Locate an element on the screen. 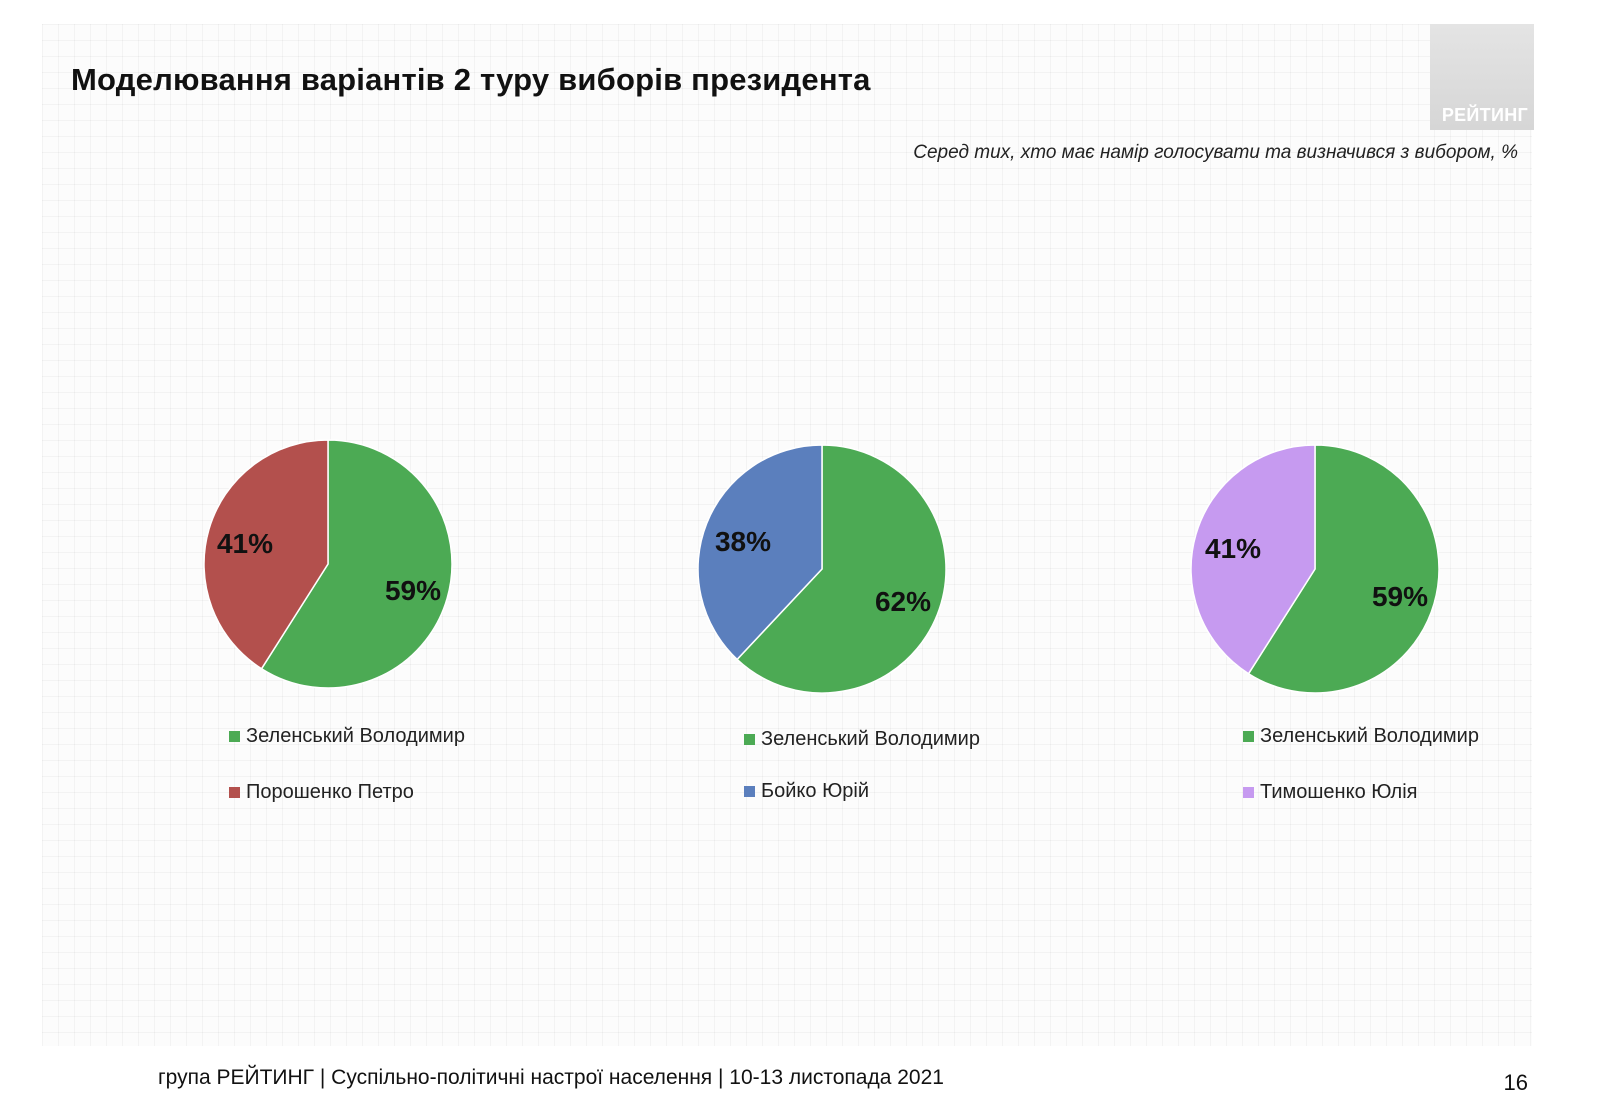 This screenshot has height=1116, width=1600. legend-item: Порошенко Петро is located at coordinates (347, 792).